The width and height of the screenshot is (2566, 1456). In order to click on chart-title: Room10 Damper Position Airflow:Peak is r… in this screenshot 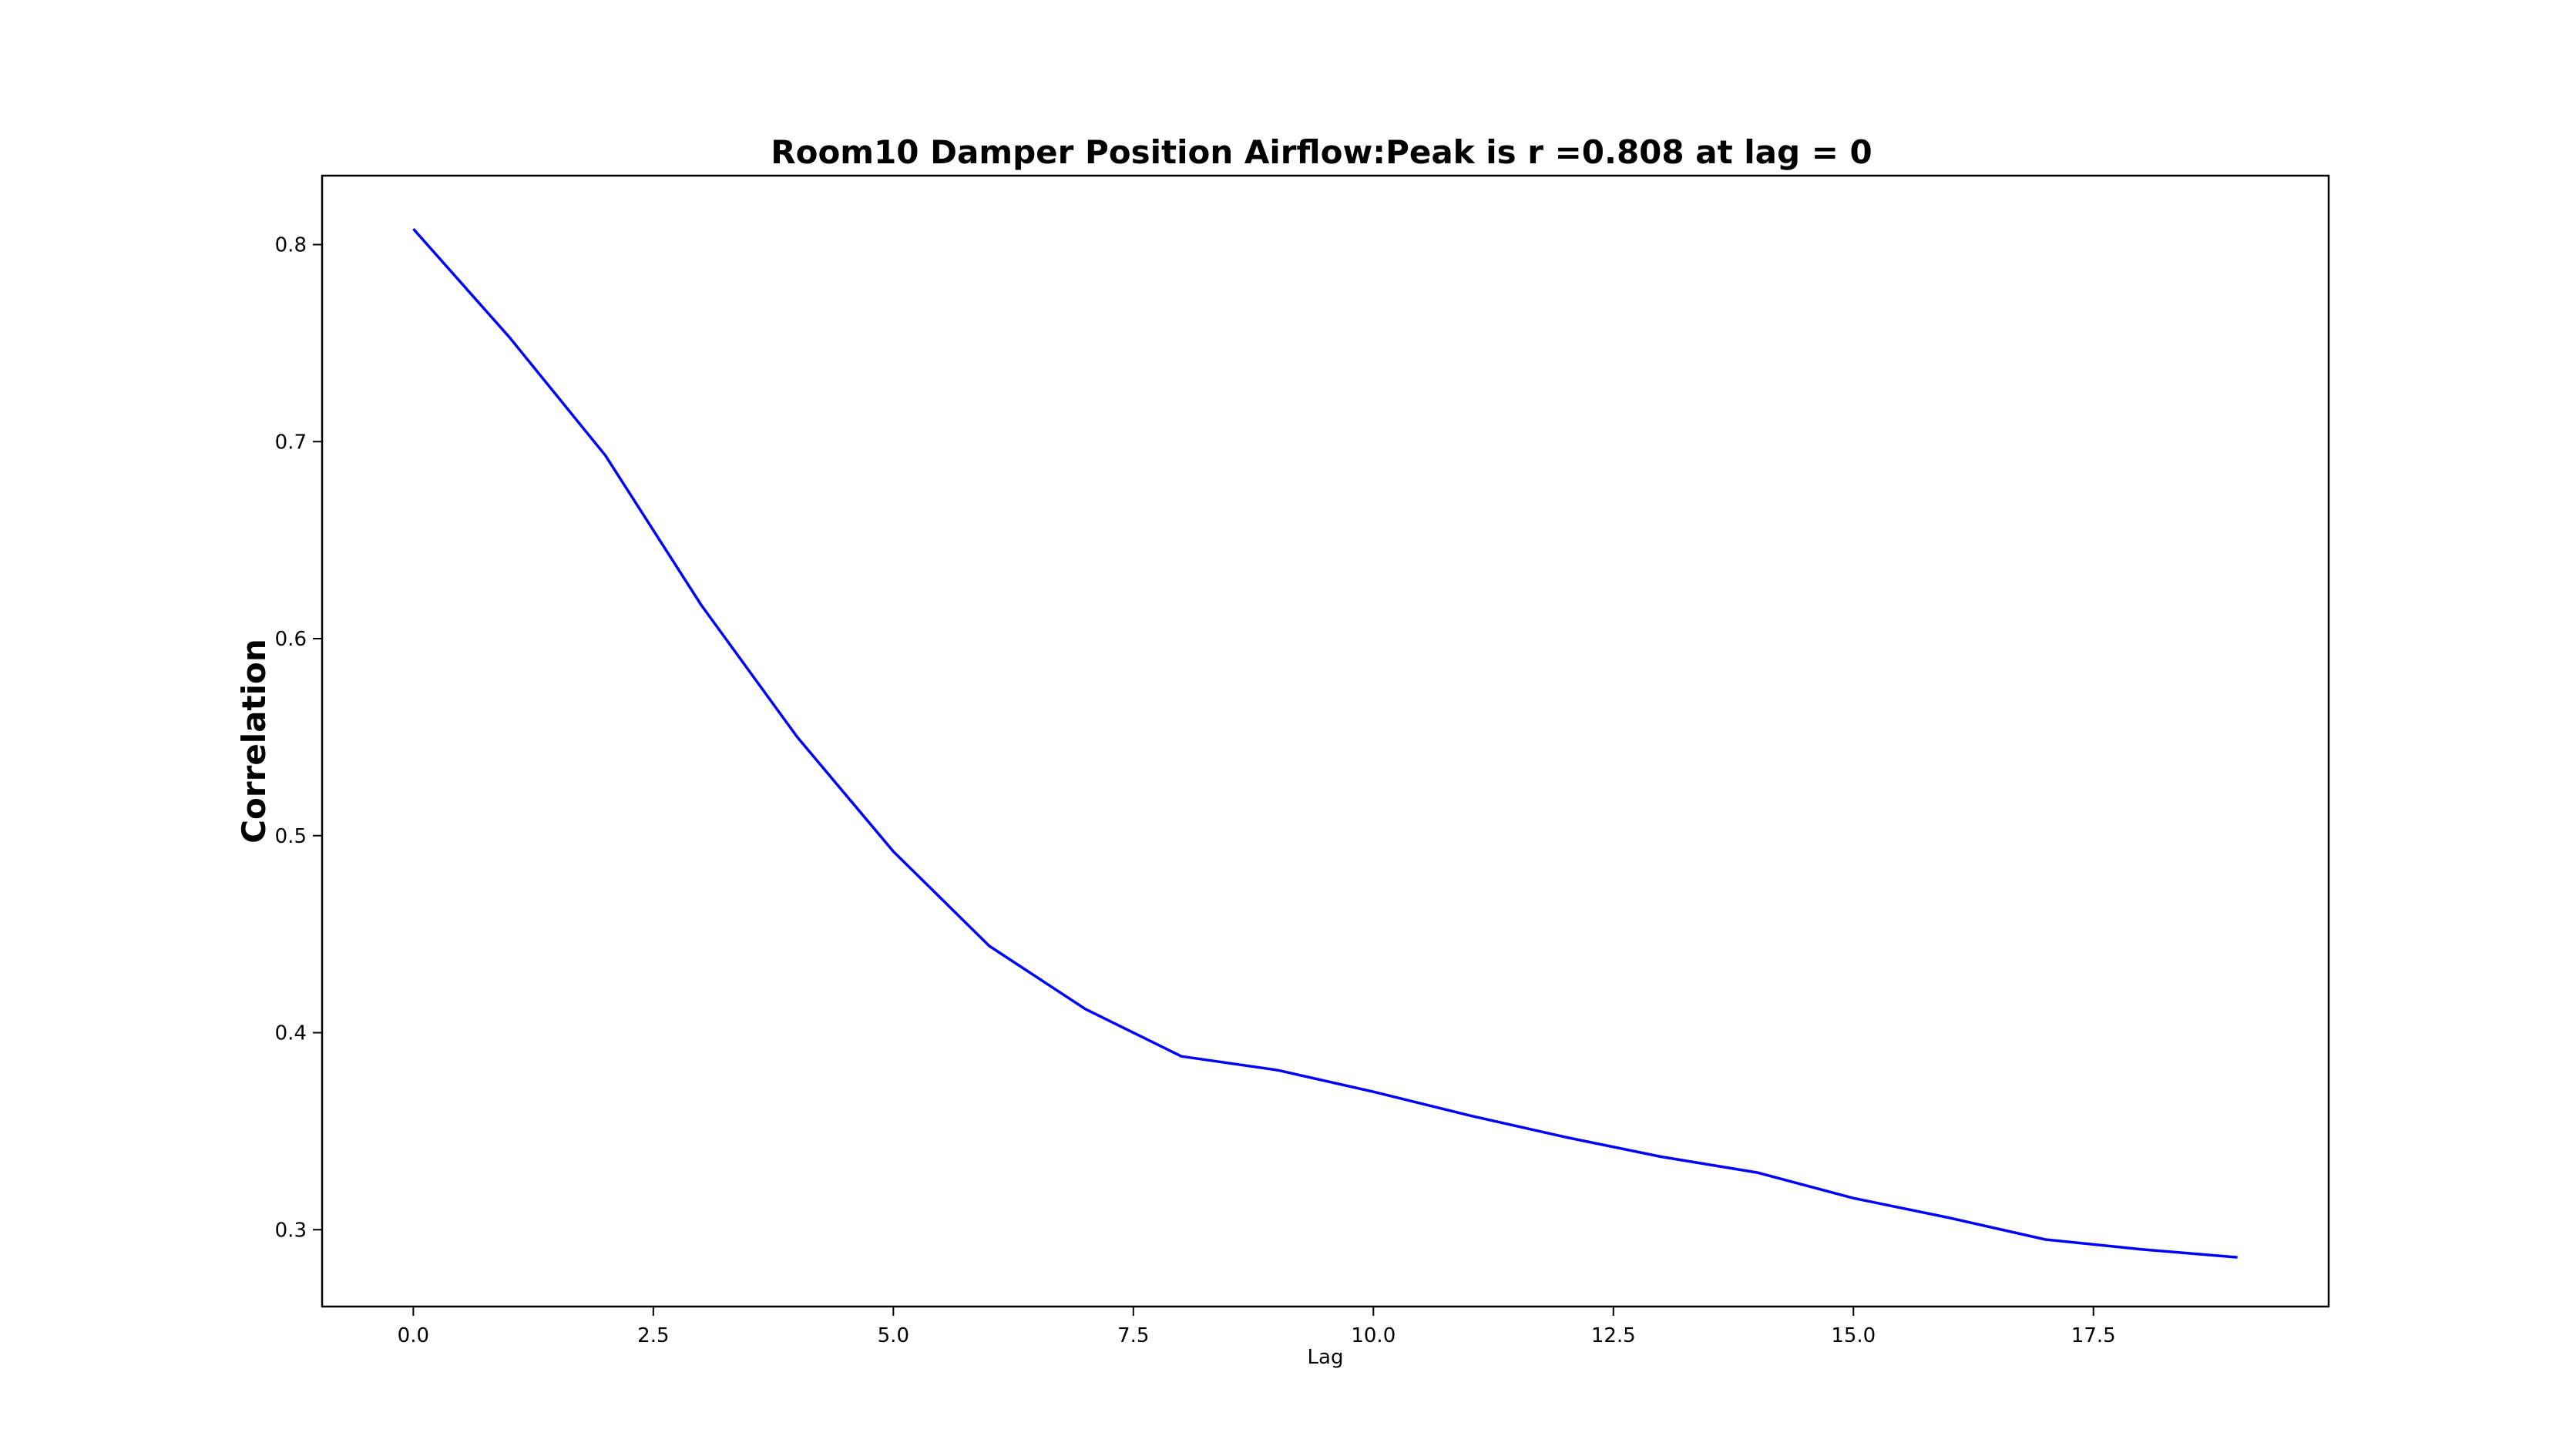, I will do `click(1321, 152)`.